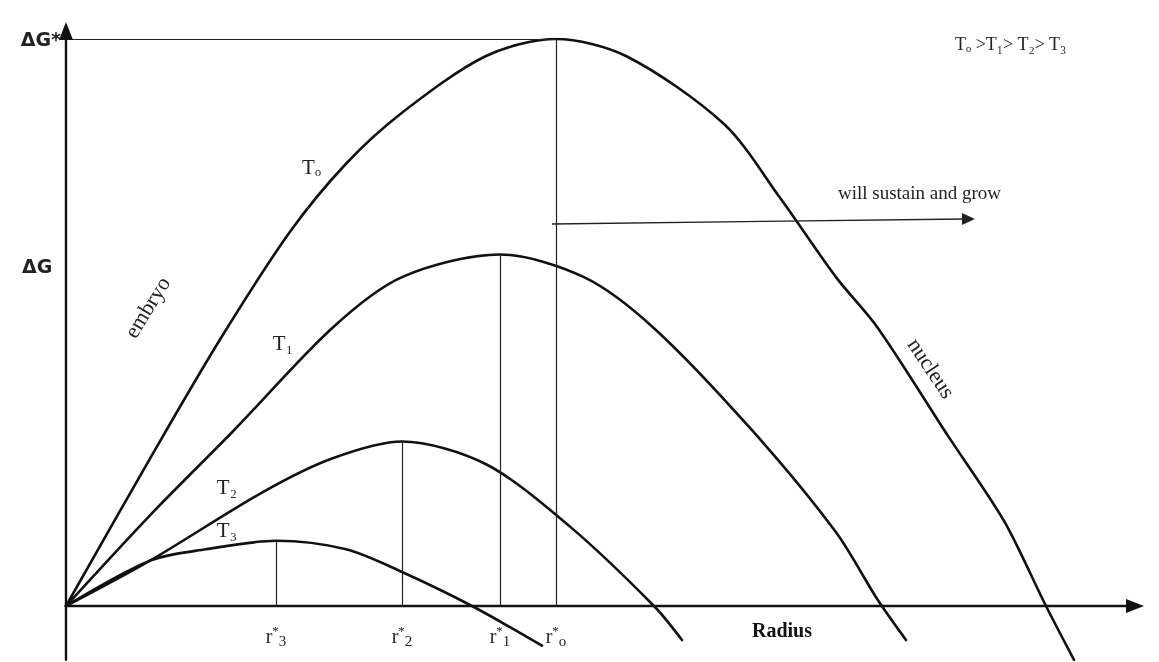  I want to click on x-axis-title: Radius, so click(782, 630).